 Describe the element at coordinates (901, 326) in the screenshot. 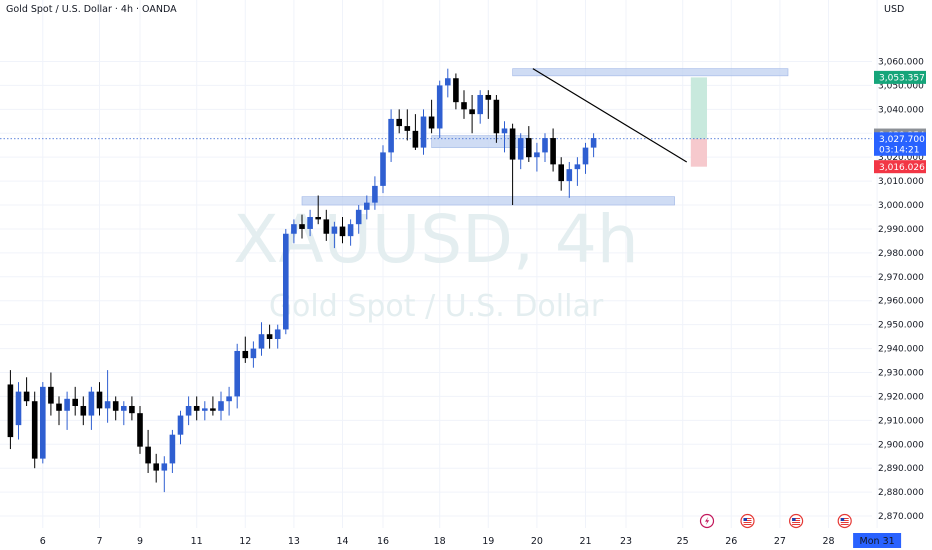

I see `price-tick-label: 2,950.000` at that location.